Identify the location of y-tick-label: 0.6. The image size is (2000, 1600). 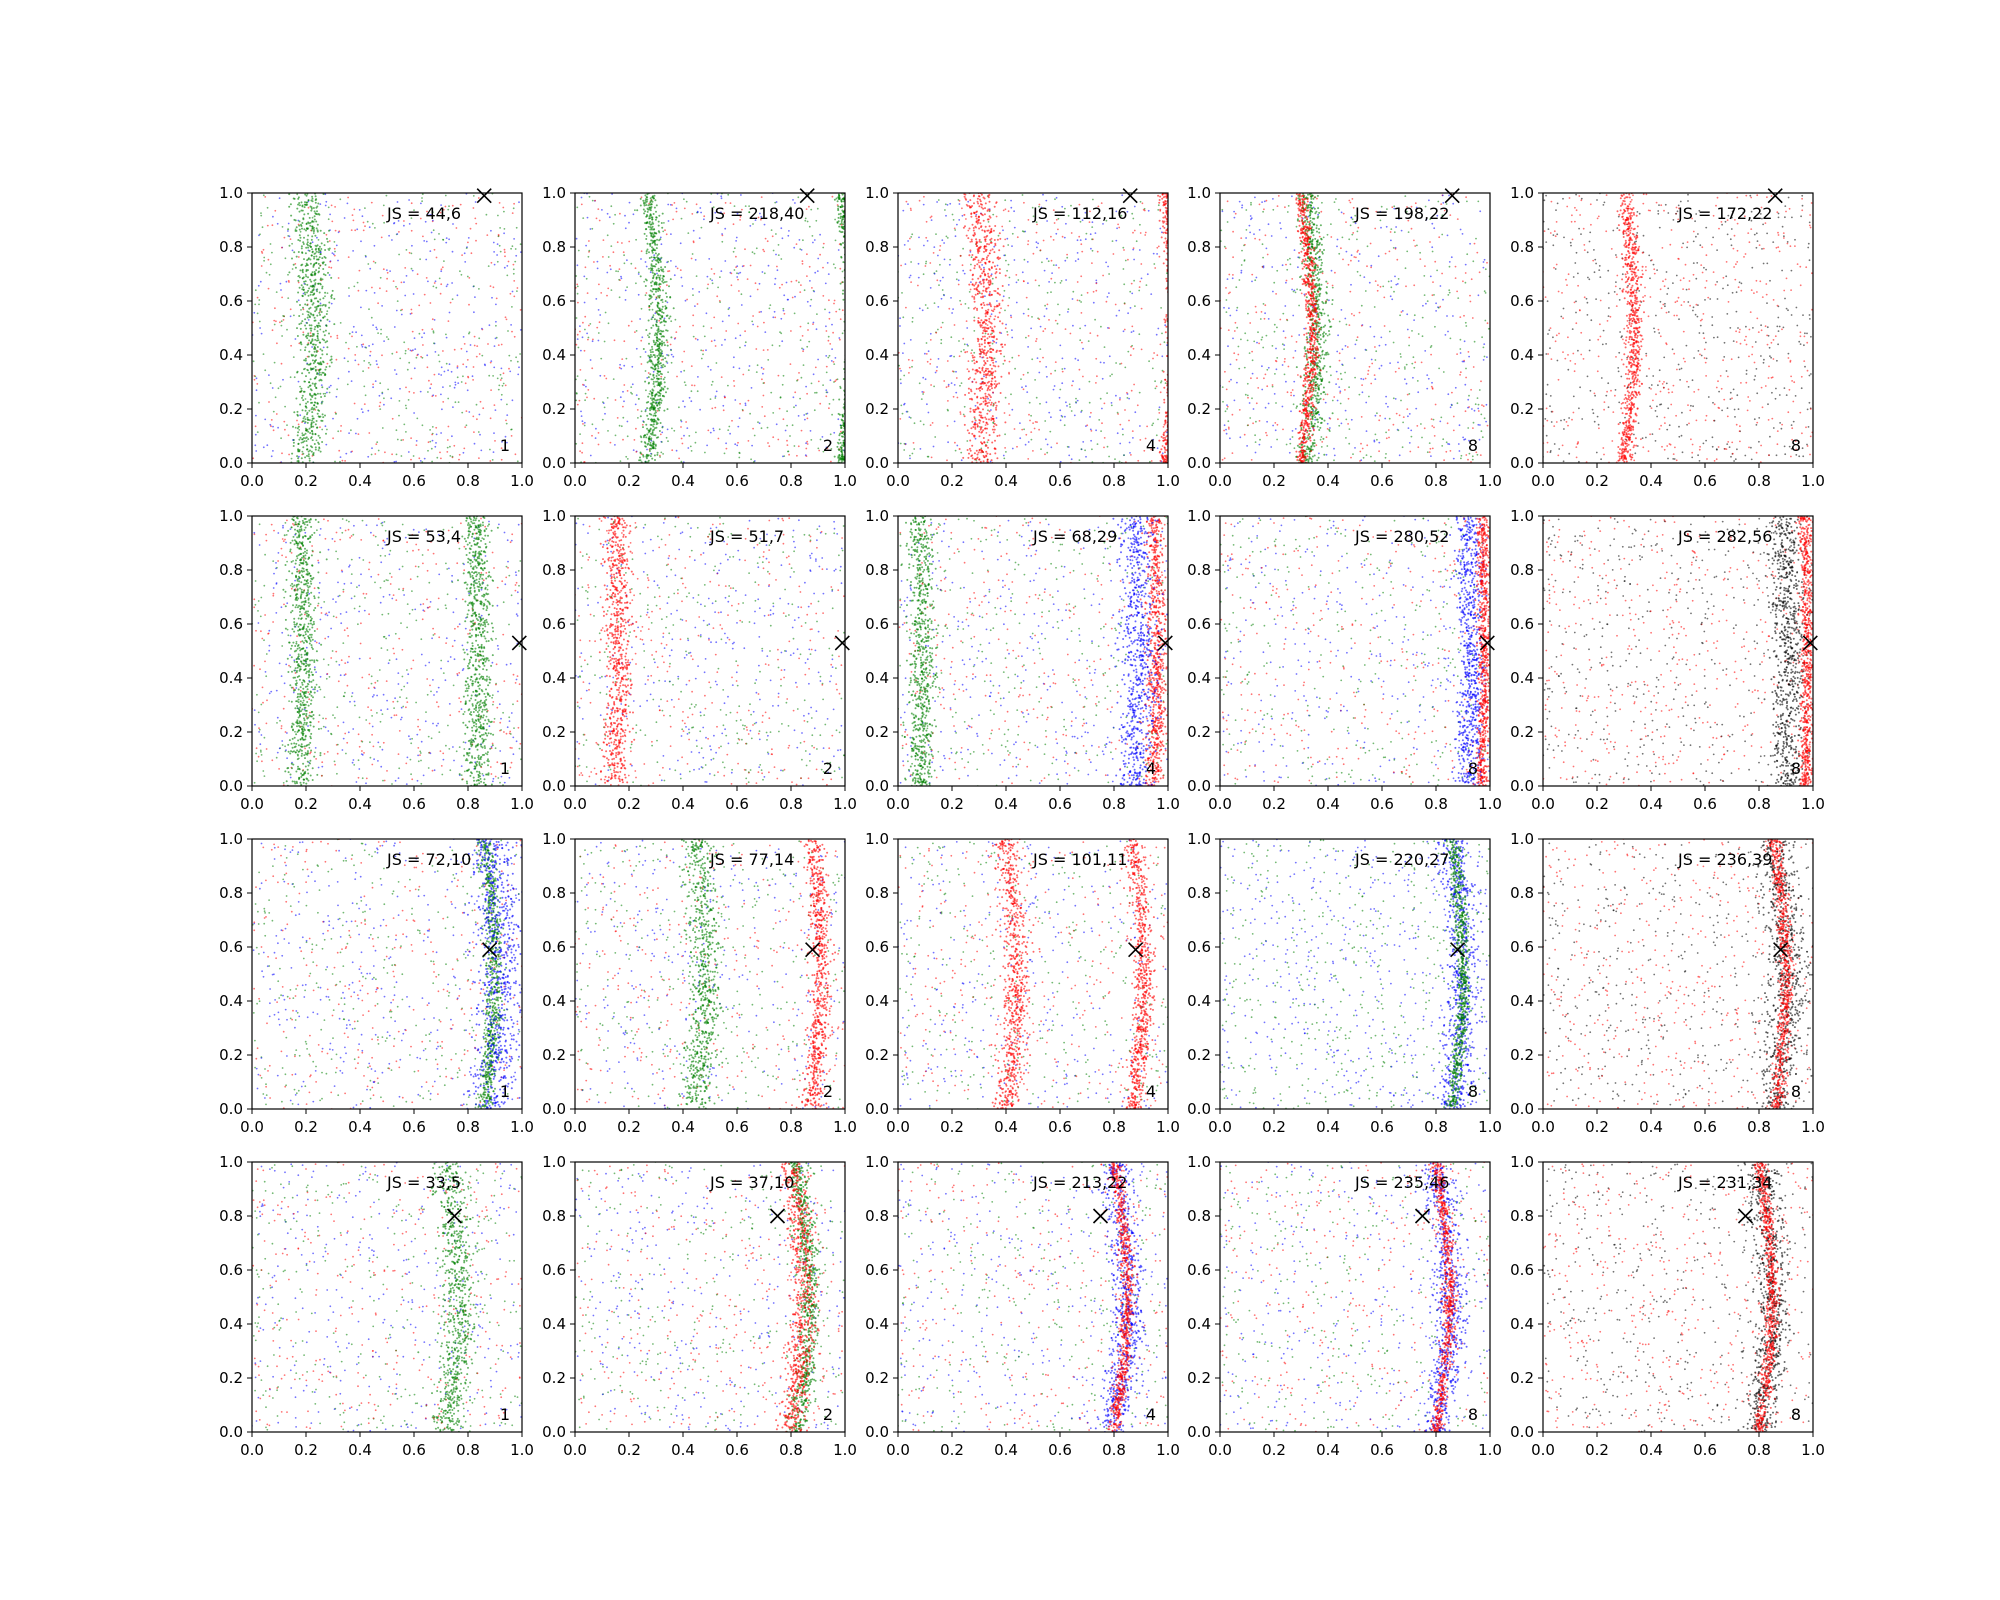
(554, 301).